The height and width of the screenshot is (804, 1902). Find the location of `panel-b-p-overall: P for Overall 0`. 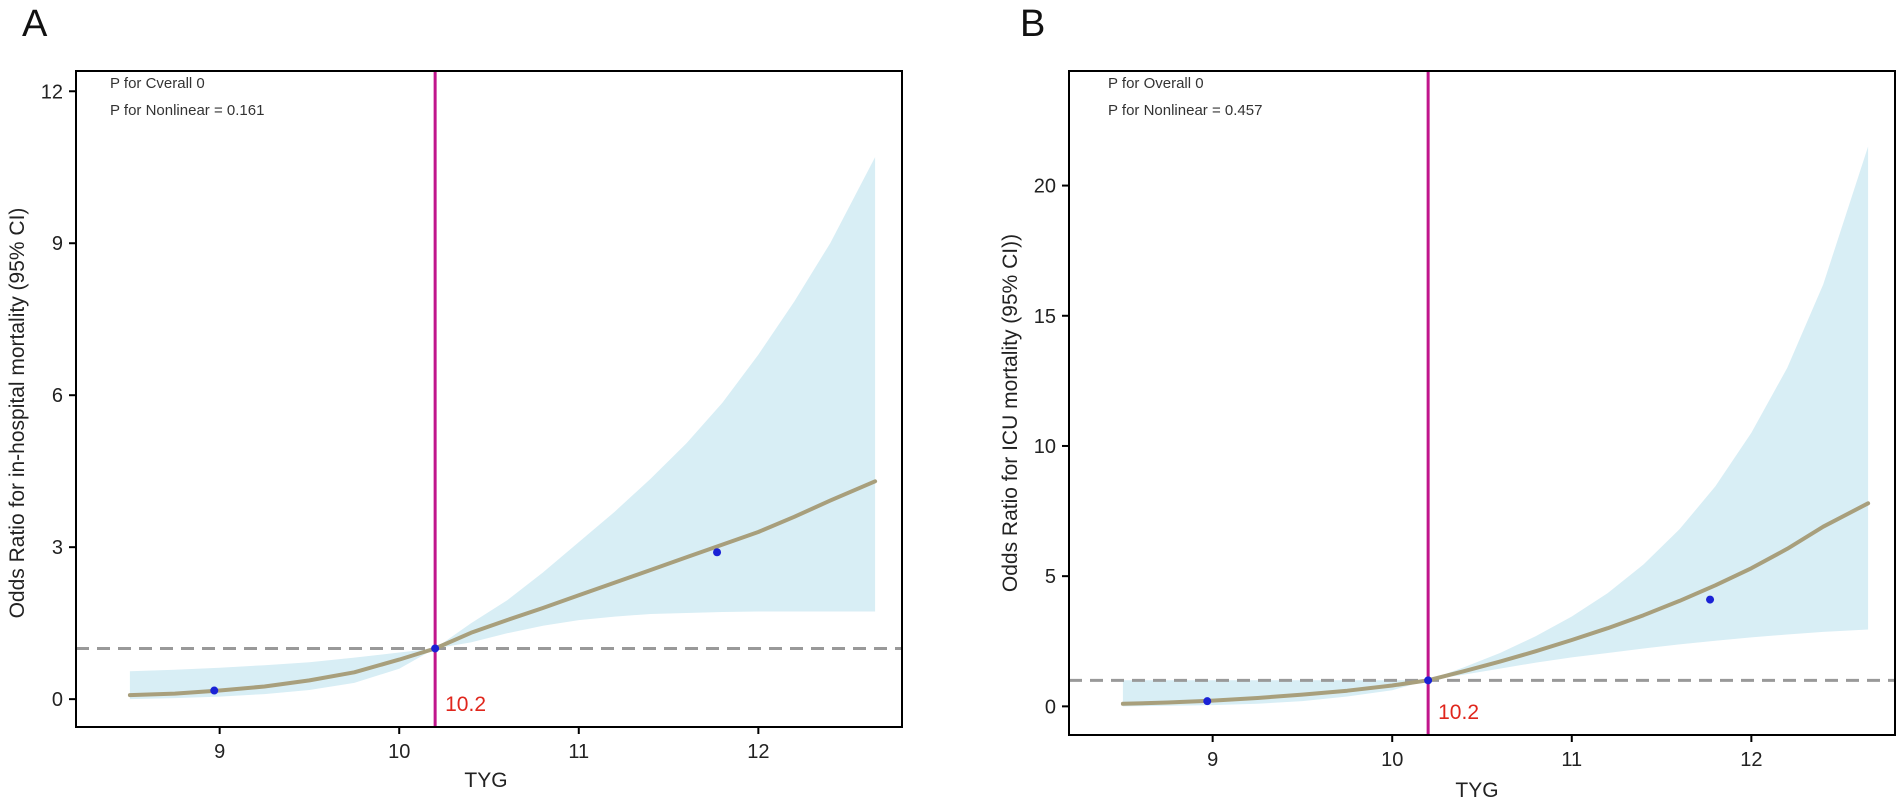

panel-b-p-overall: P for Overall 0 is located at coordinates (1156, 83).